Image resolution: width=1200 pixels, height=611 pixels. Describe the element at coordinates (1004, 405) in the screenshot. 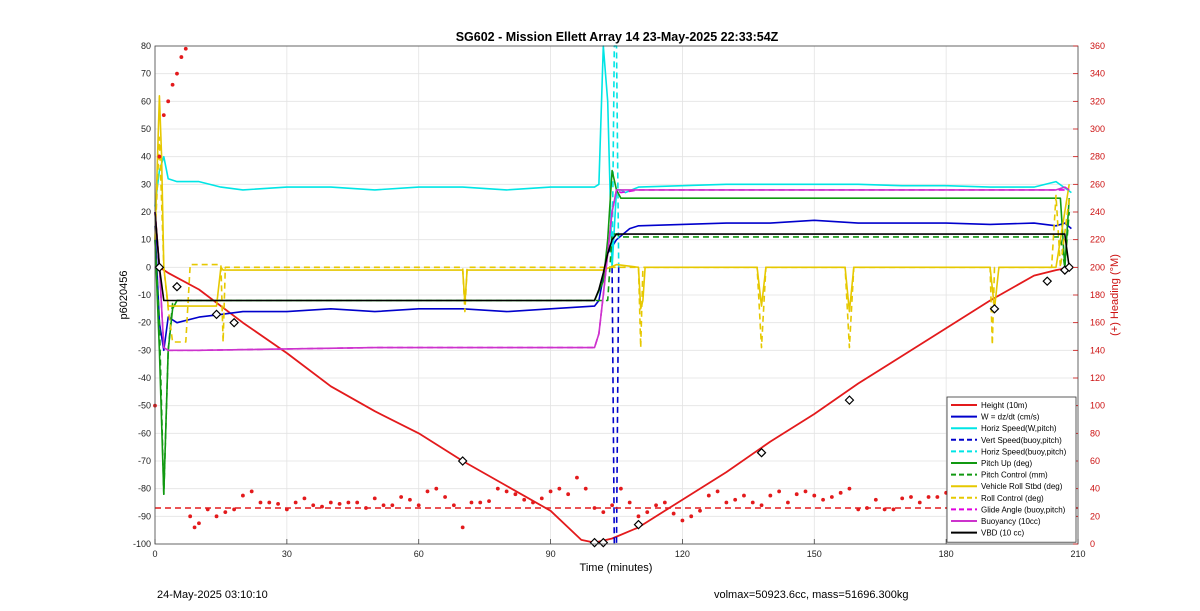

I see `legend-label: Height (10m)` at that location.